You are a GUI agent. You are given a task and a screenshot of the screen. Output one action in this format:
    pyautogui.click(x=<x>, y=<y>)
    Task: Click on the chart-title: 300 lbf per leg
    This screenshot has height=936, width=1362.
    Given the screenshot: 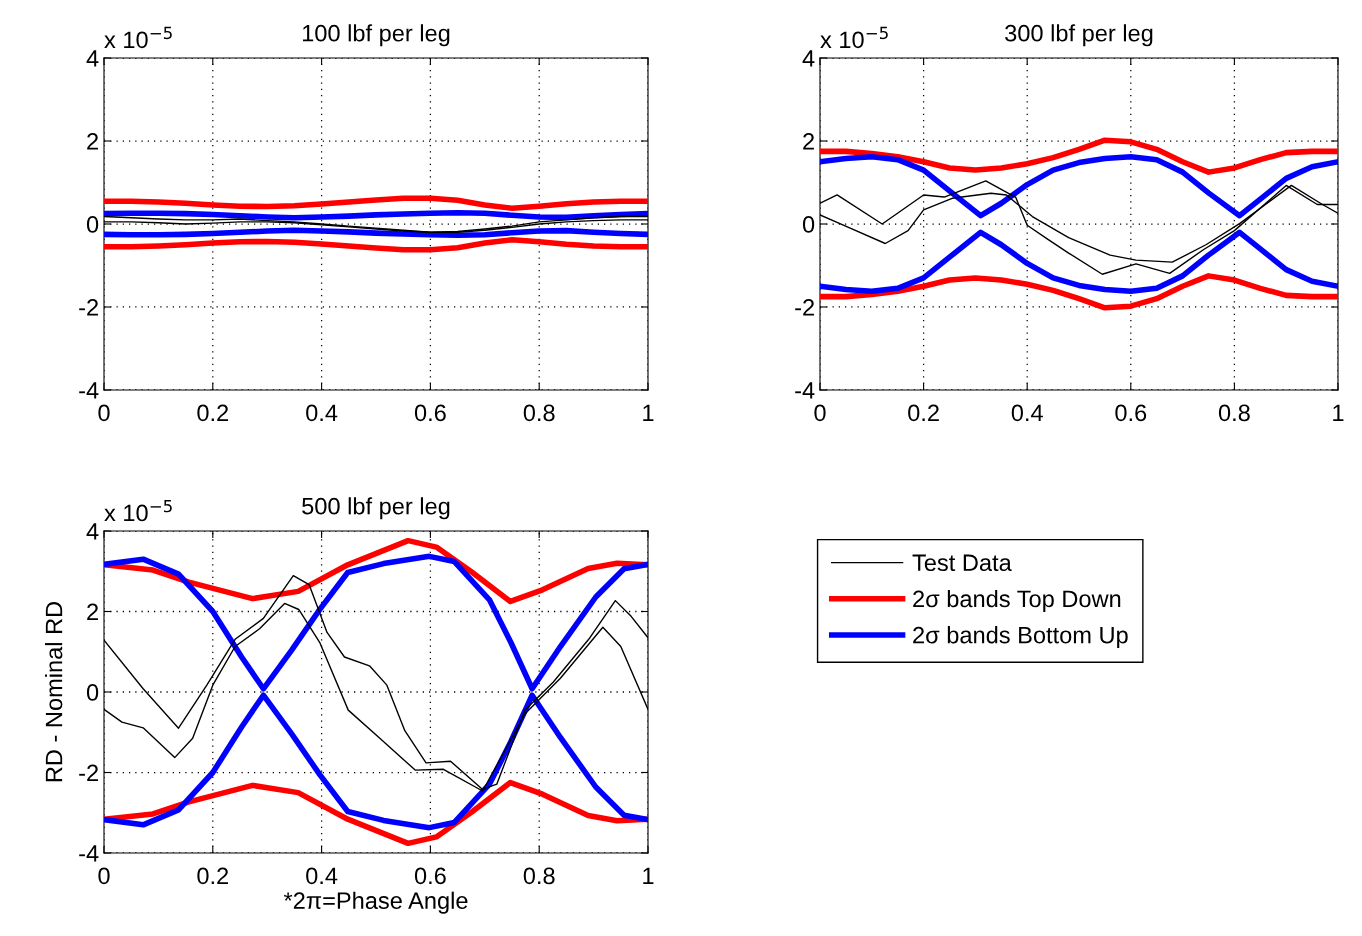 What is the action you would take?
    pyautogui.click(x=1079, y=35)
    